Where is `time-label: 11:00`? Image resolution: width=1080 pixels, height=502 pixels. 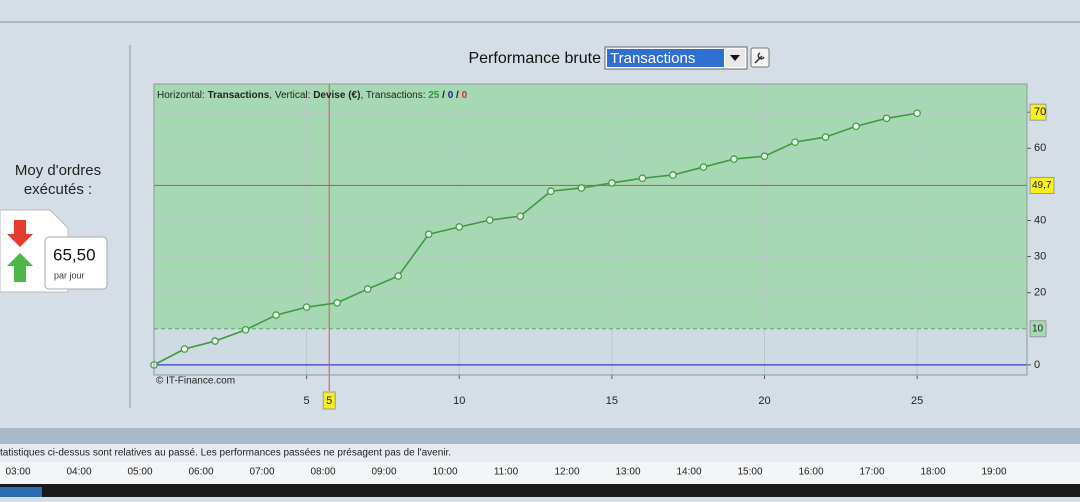 time-label: 11:00 is located at coordinates (506, 472).